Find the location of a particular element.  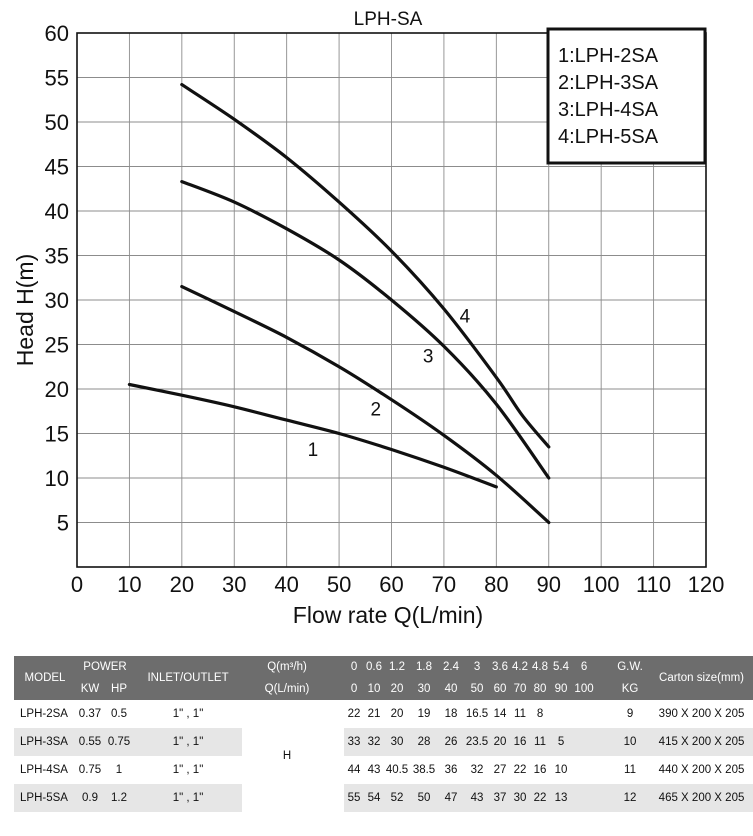

header-q-m3h: 1.8 is located at coordinates (424, 667).